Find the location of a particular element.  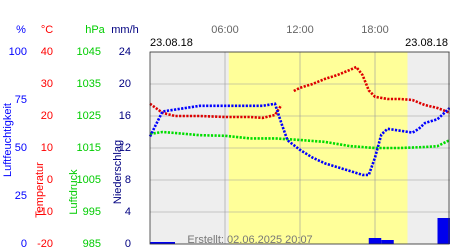

y-tick-label: 985 is located at coordinates (92, 244).